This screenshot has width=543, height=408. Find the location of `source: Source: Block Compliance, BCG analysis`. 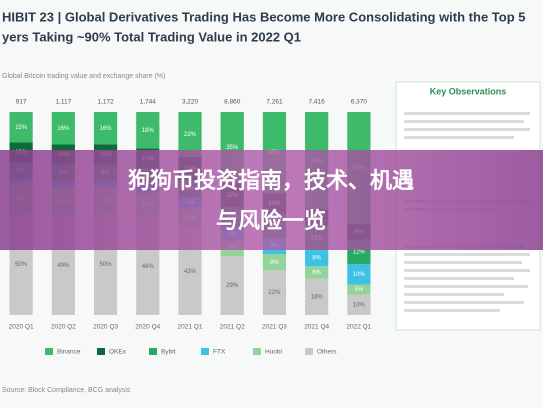

source: Source: Block Compliance, BCG analysis is located at coordinates (66, 390).